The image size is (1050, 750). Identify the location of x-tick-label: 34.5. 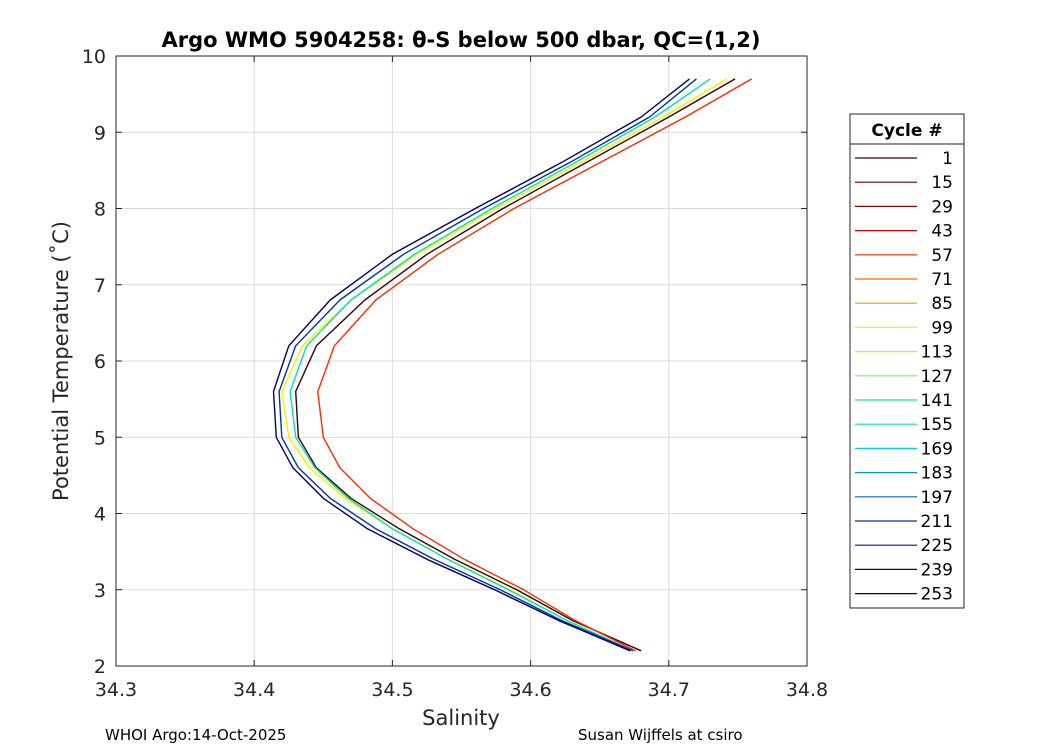
(392, 690).